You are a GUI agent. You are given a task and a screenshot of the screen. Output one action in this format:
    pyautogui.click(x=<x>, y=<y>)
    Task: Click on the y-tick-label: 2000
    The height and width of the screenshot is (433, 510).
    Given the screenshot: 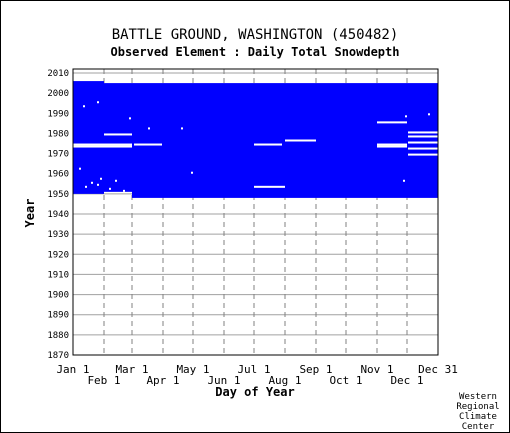 What is the action you would take?
    pyautogui.click(x=58, y=94)
    